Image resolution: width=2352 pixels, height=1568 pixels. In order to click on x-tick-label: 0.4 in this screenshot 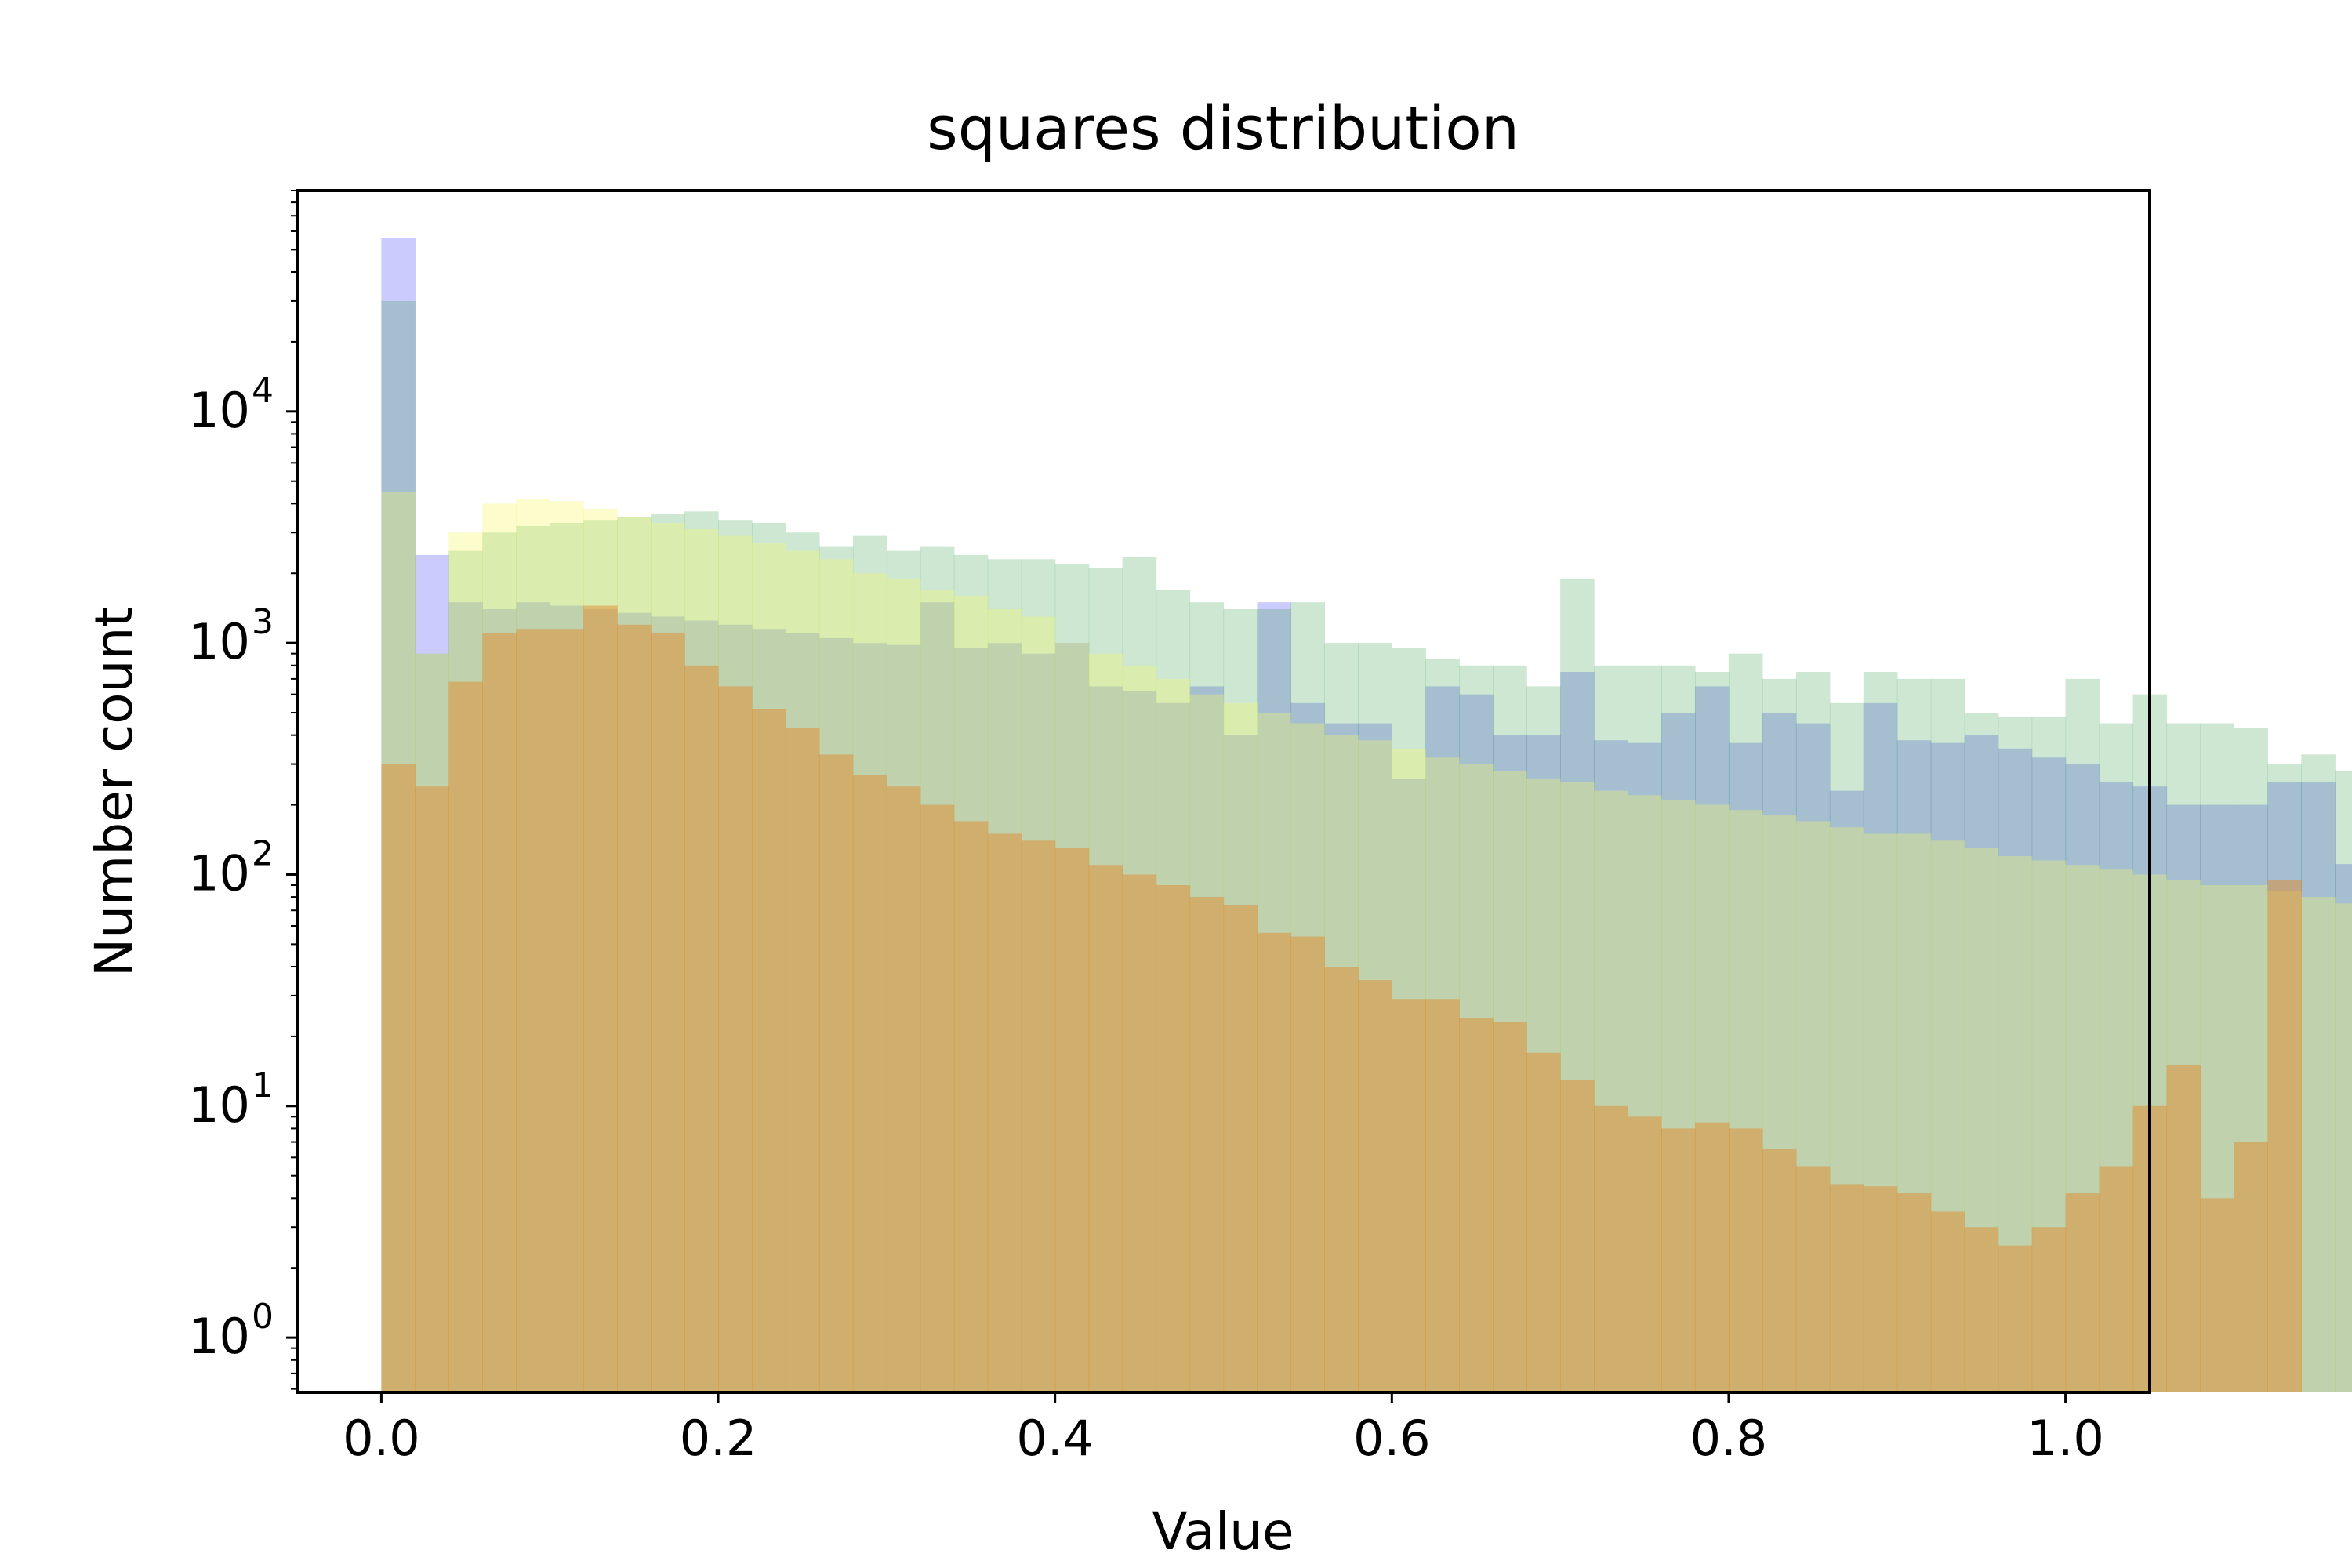, I will do `click(1055, 1438)`.